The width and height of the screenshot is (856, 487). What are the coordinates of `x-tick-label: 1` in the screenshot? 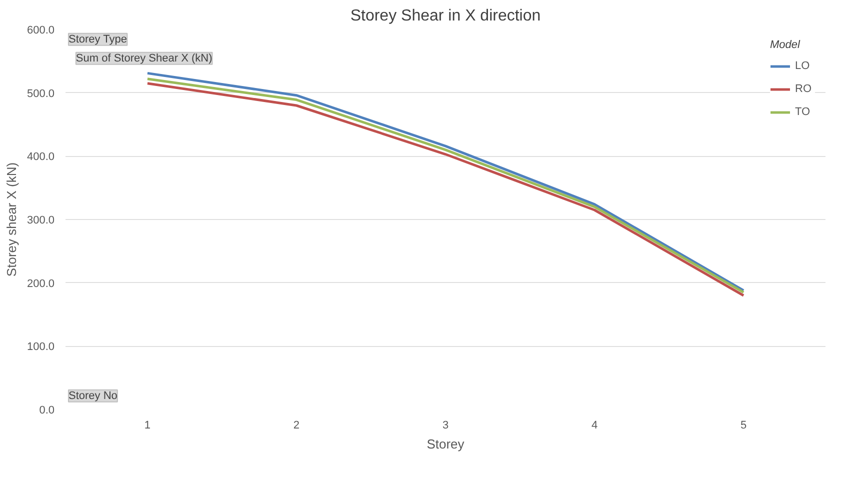 It's located at (147, 426).